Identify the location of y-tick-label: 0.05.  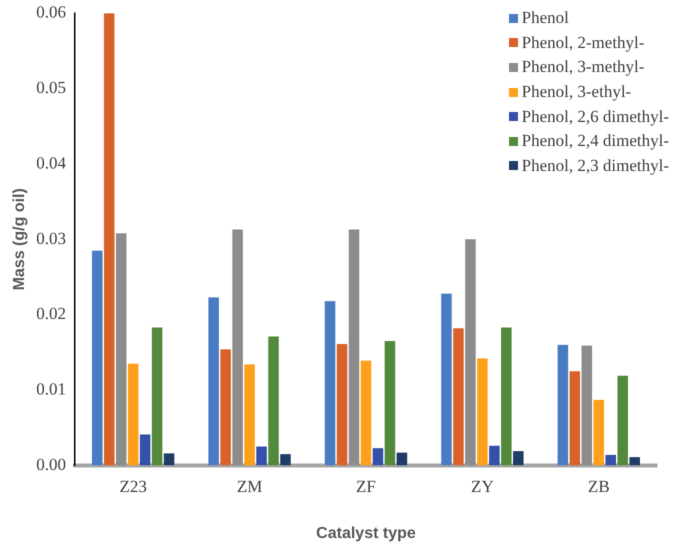
(51, 88).